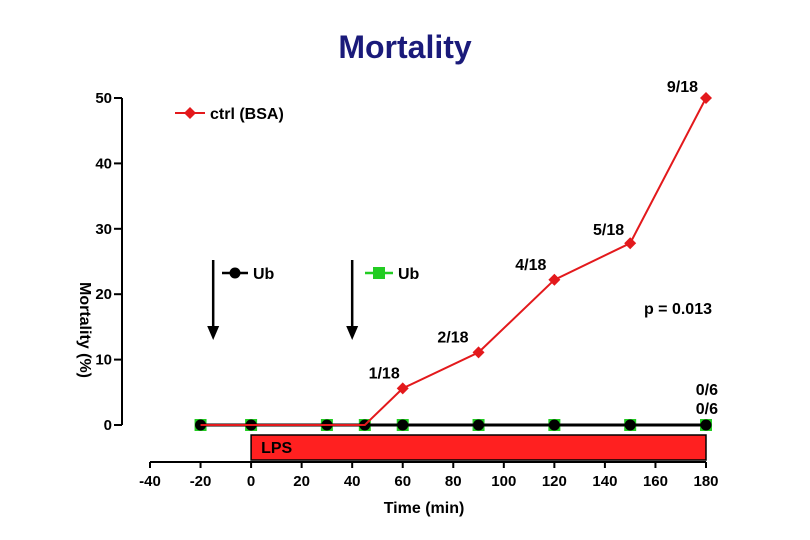 This screenshot has height=540, width=810. Describe the element at coordinates (276, 448) in the screenshot. I see `lps-bar-label: LPS` at that location.